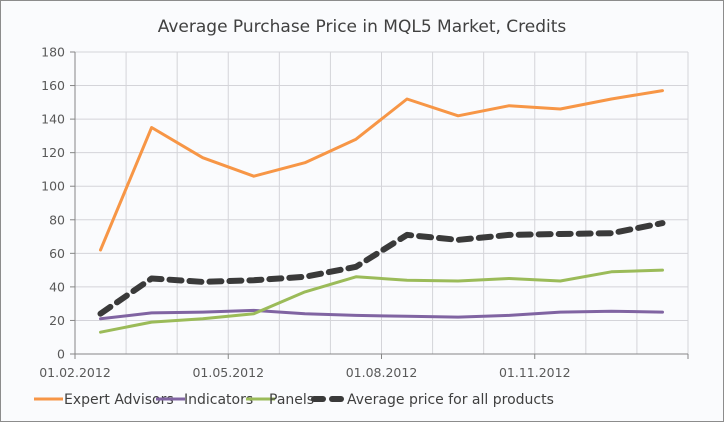  I want to click on legend-label: Average price for all products, so click(450, 400).